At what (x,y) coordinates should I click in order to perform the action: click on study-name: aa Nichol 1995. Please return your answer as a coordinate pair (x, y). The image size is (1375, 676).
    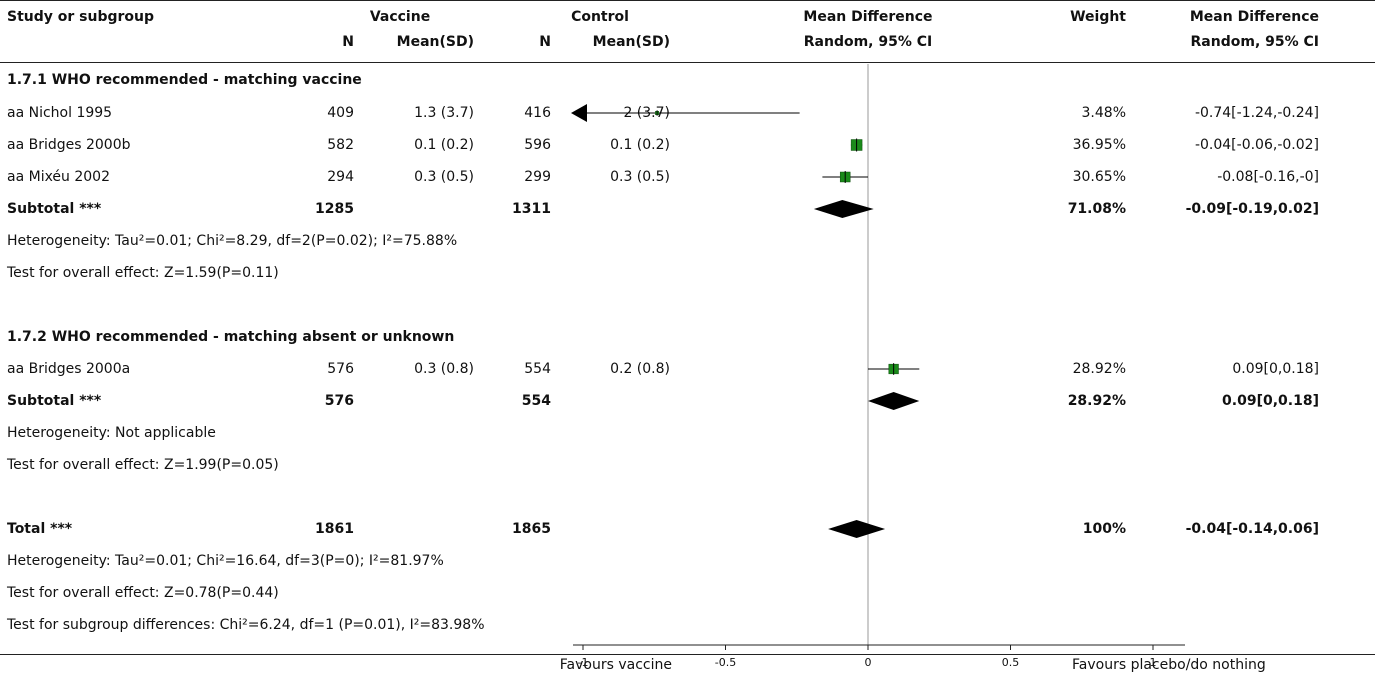
    Looking at the image, I should click on (60, 113).